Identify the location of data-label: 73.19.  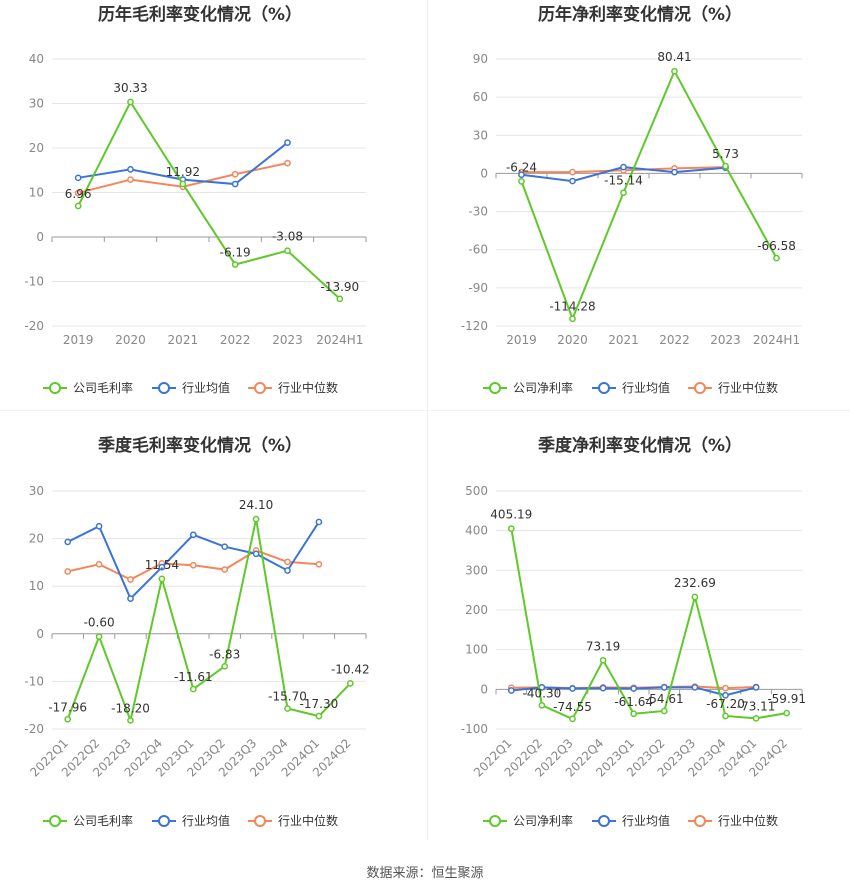
(603, 646).